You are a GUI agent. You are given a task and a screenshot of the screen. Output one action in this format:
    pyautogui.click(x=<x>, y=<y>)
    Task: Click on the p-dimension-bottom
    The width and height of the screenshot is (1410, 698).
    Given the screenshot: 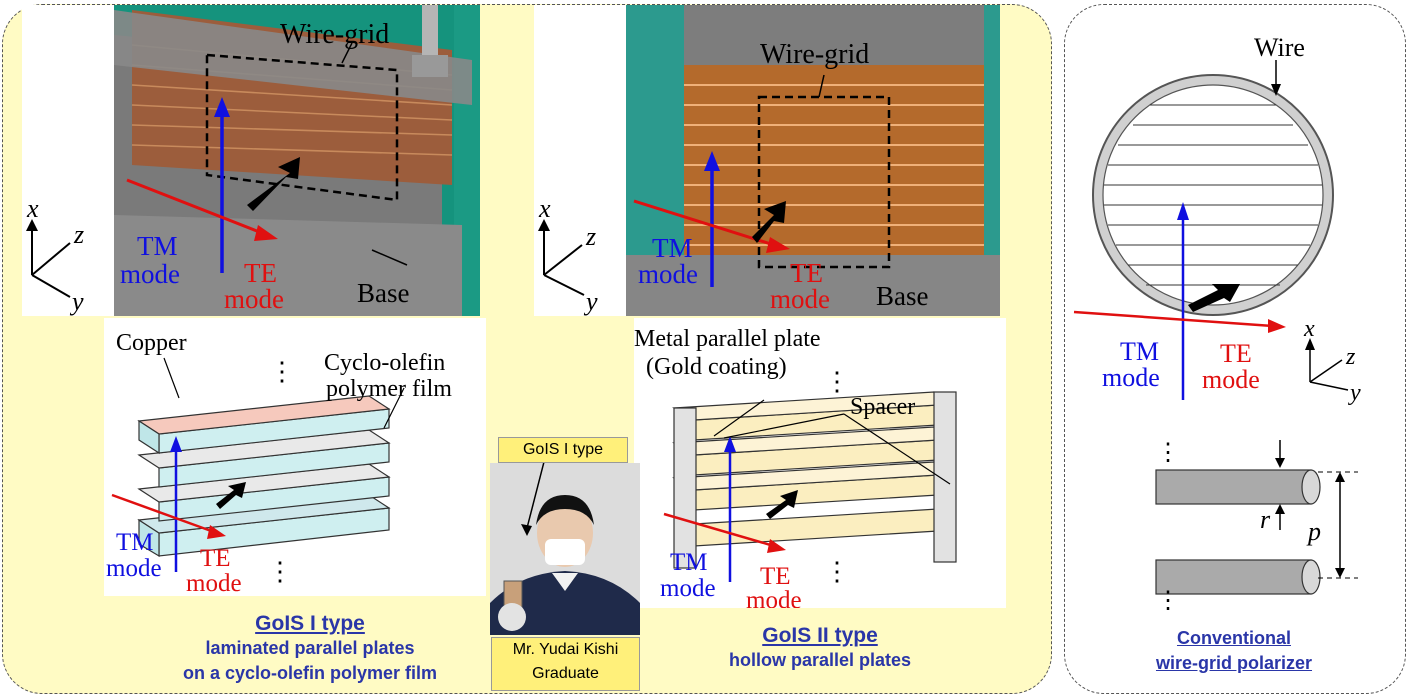 What is the action you would take?
    pyautogui.click(x=1340, y=573)
    